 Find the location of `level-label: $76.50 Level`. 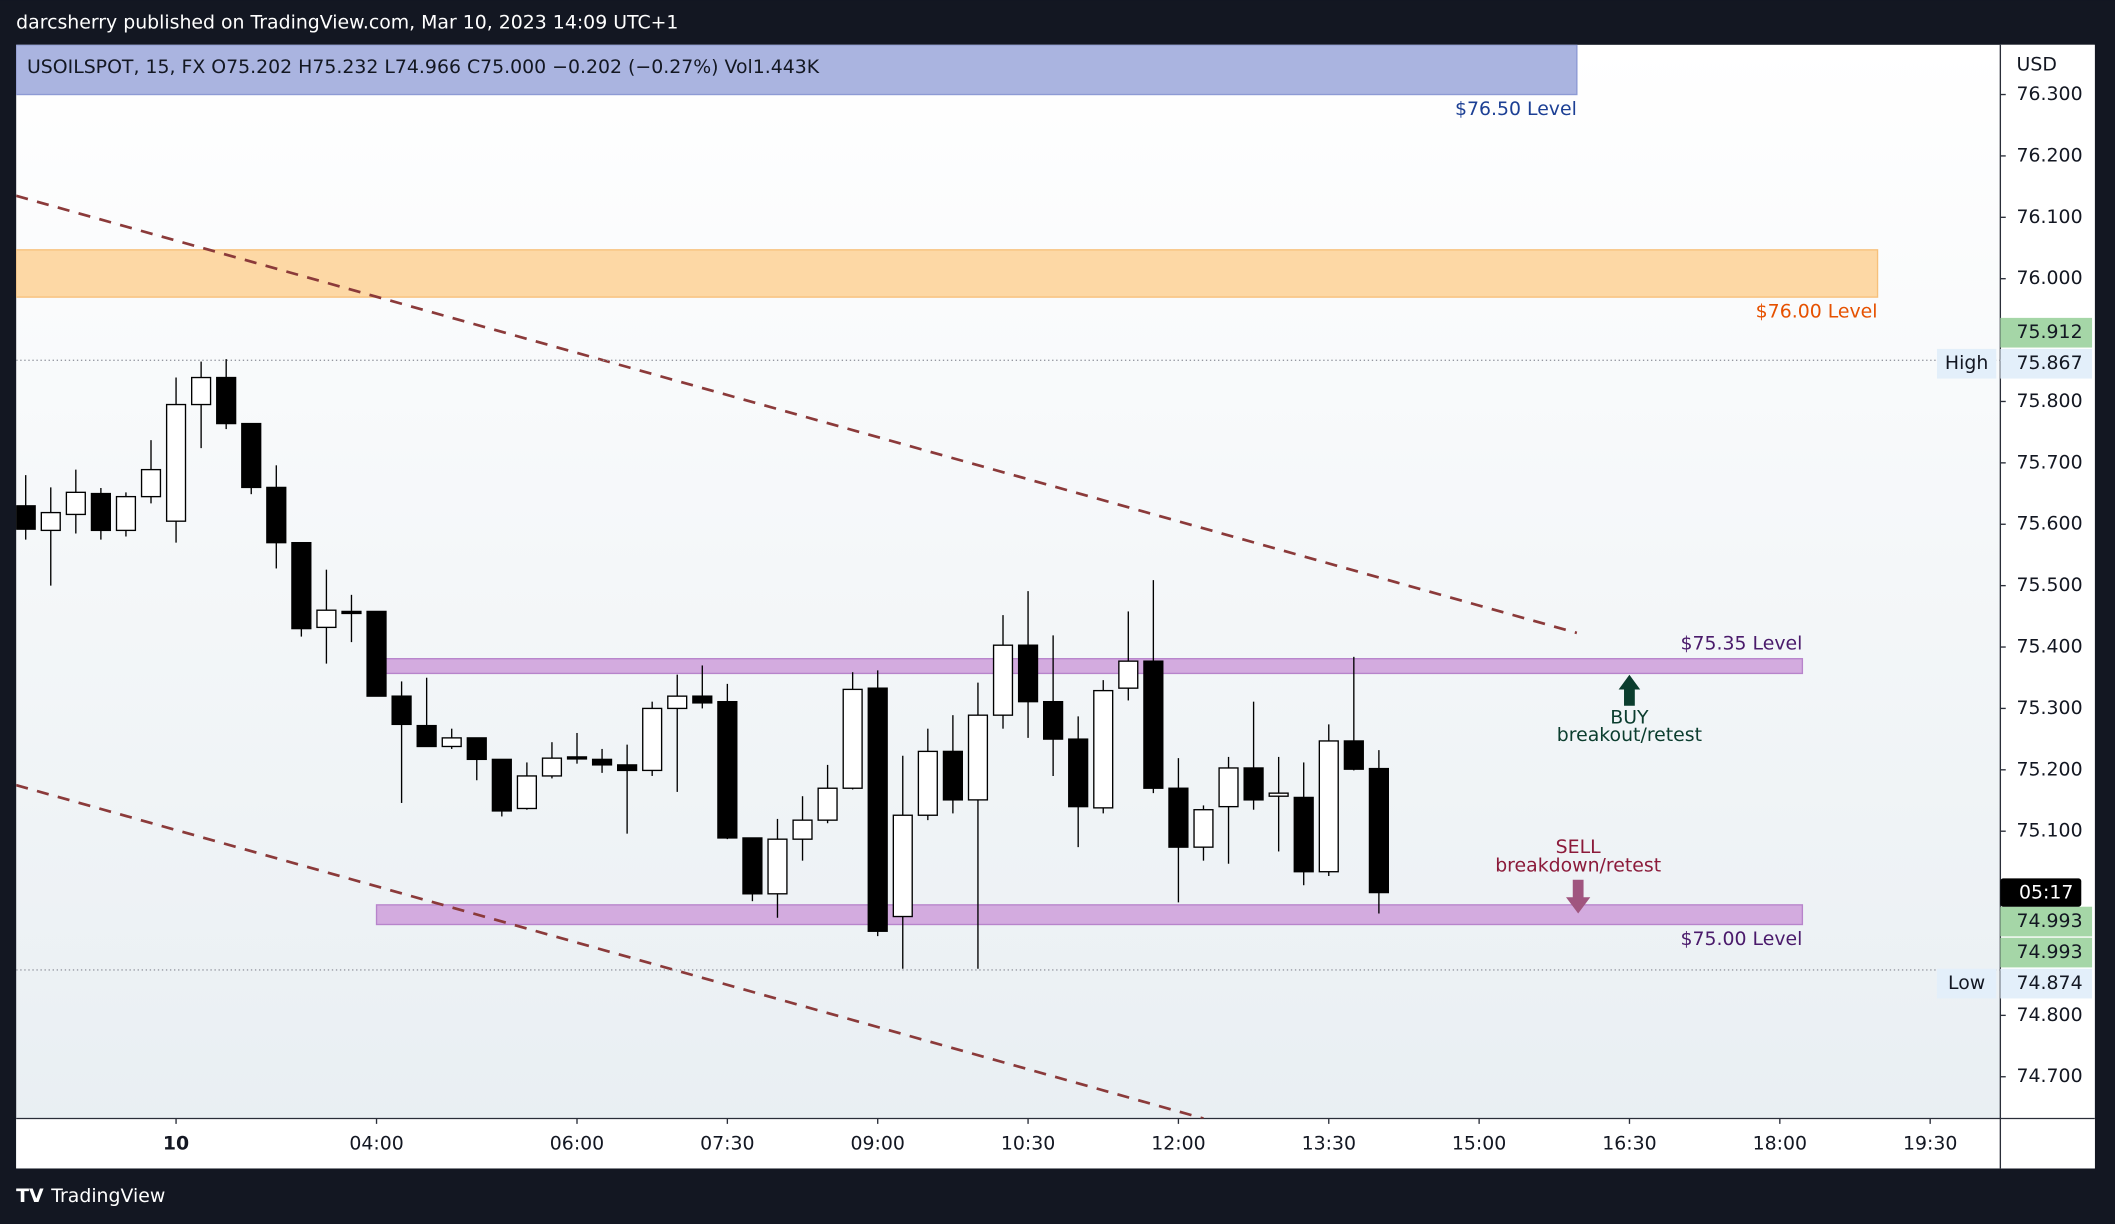

level-label: $76.50 Level is located at coordinates (1516, 109).